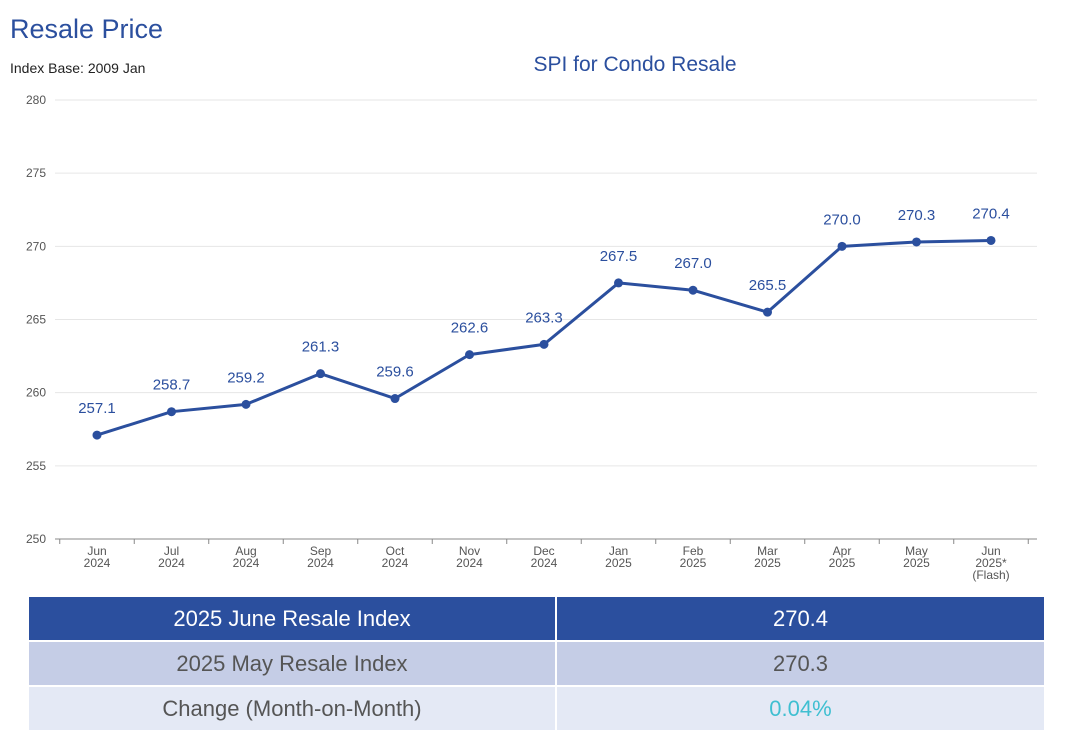  What do you see at coordinates (800, 708) in the screenshot?
I see `change-value: 0.04%` at bounding box center [800, 708].